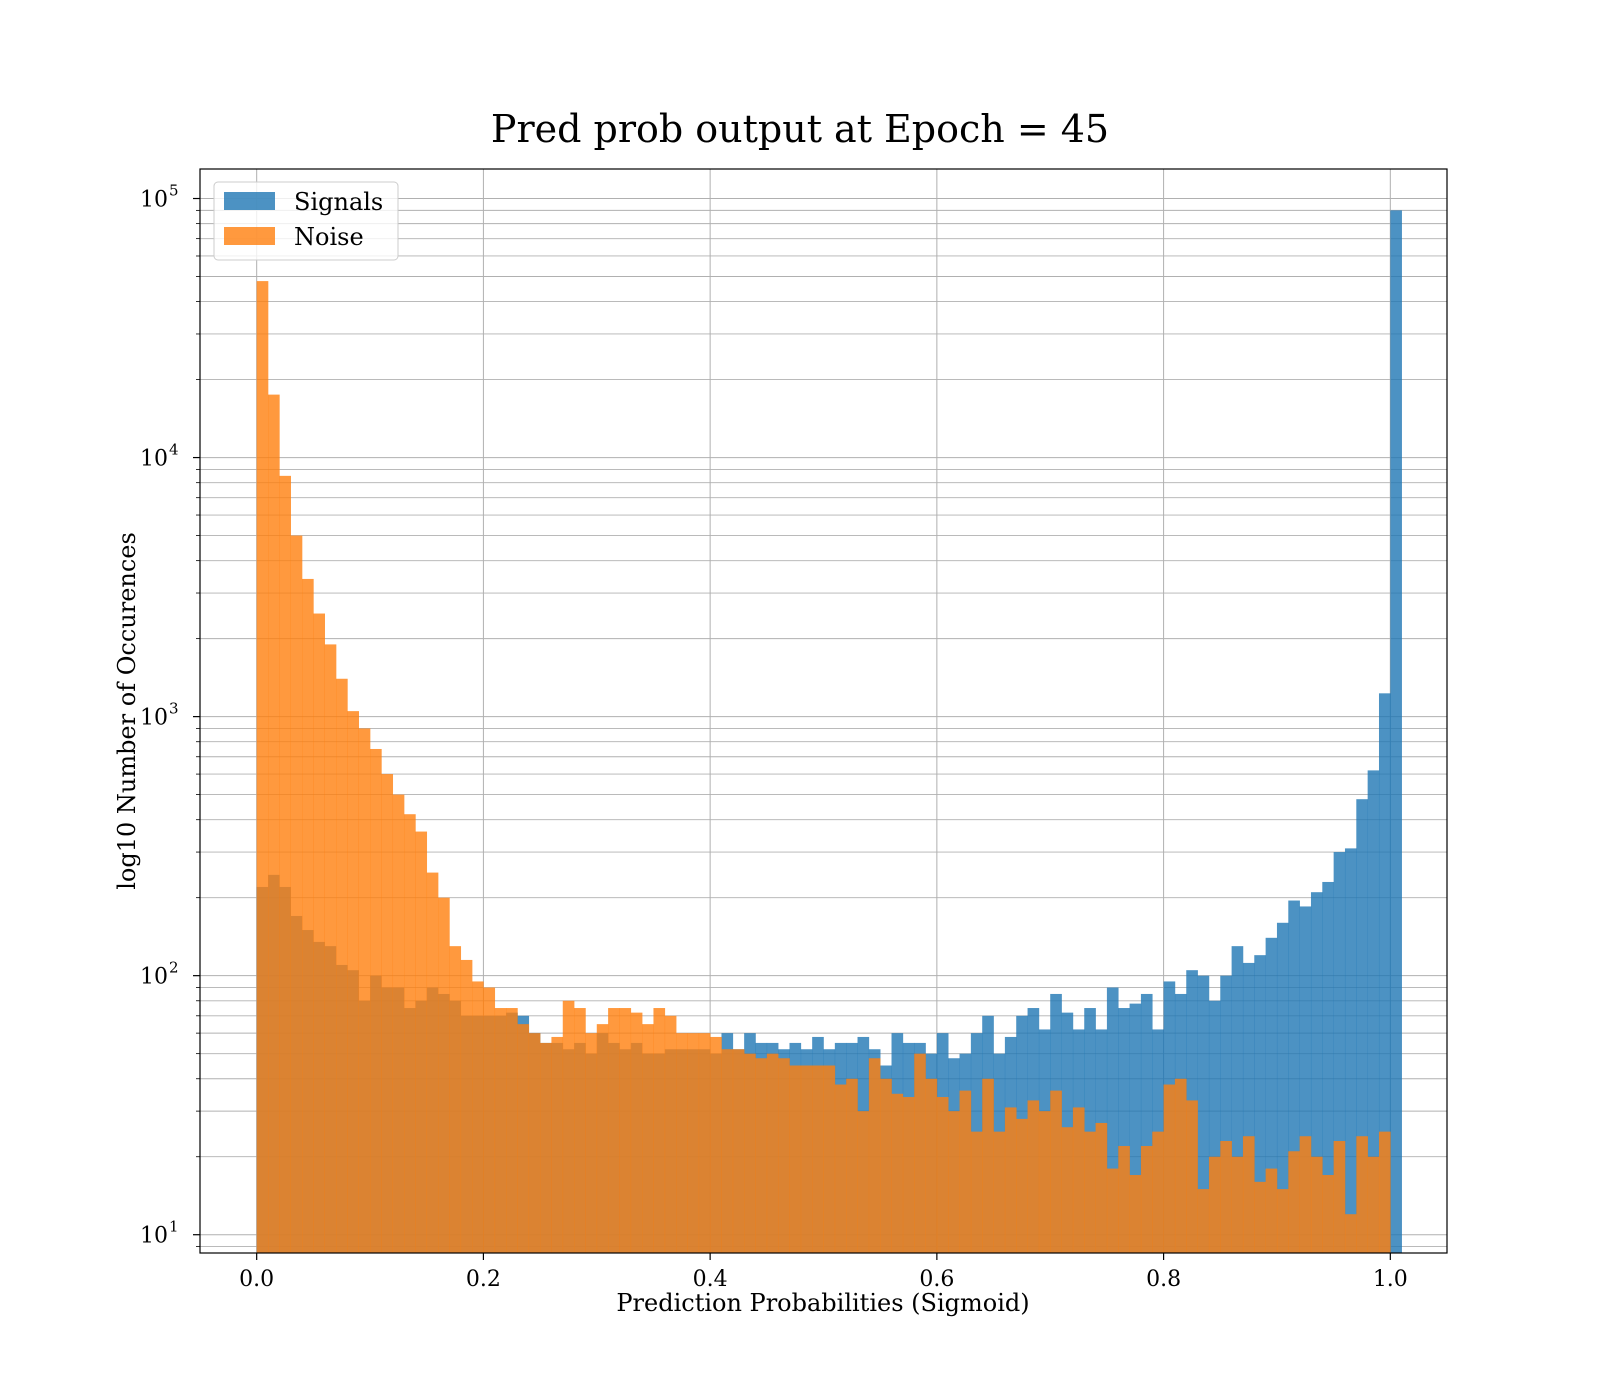  Describe the element at coordinates (1390, 1279) in the screenshot. I see `x-tick-label: 1.0` at that location.